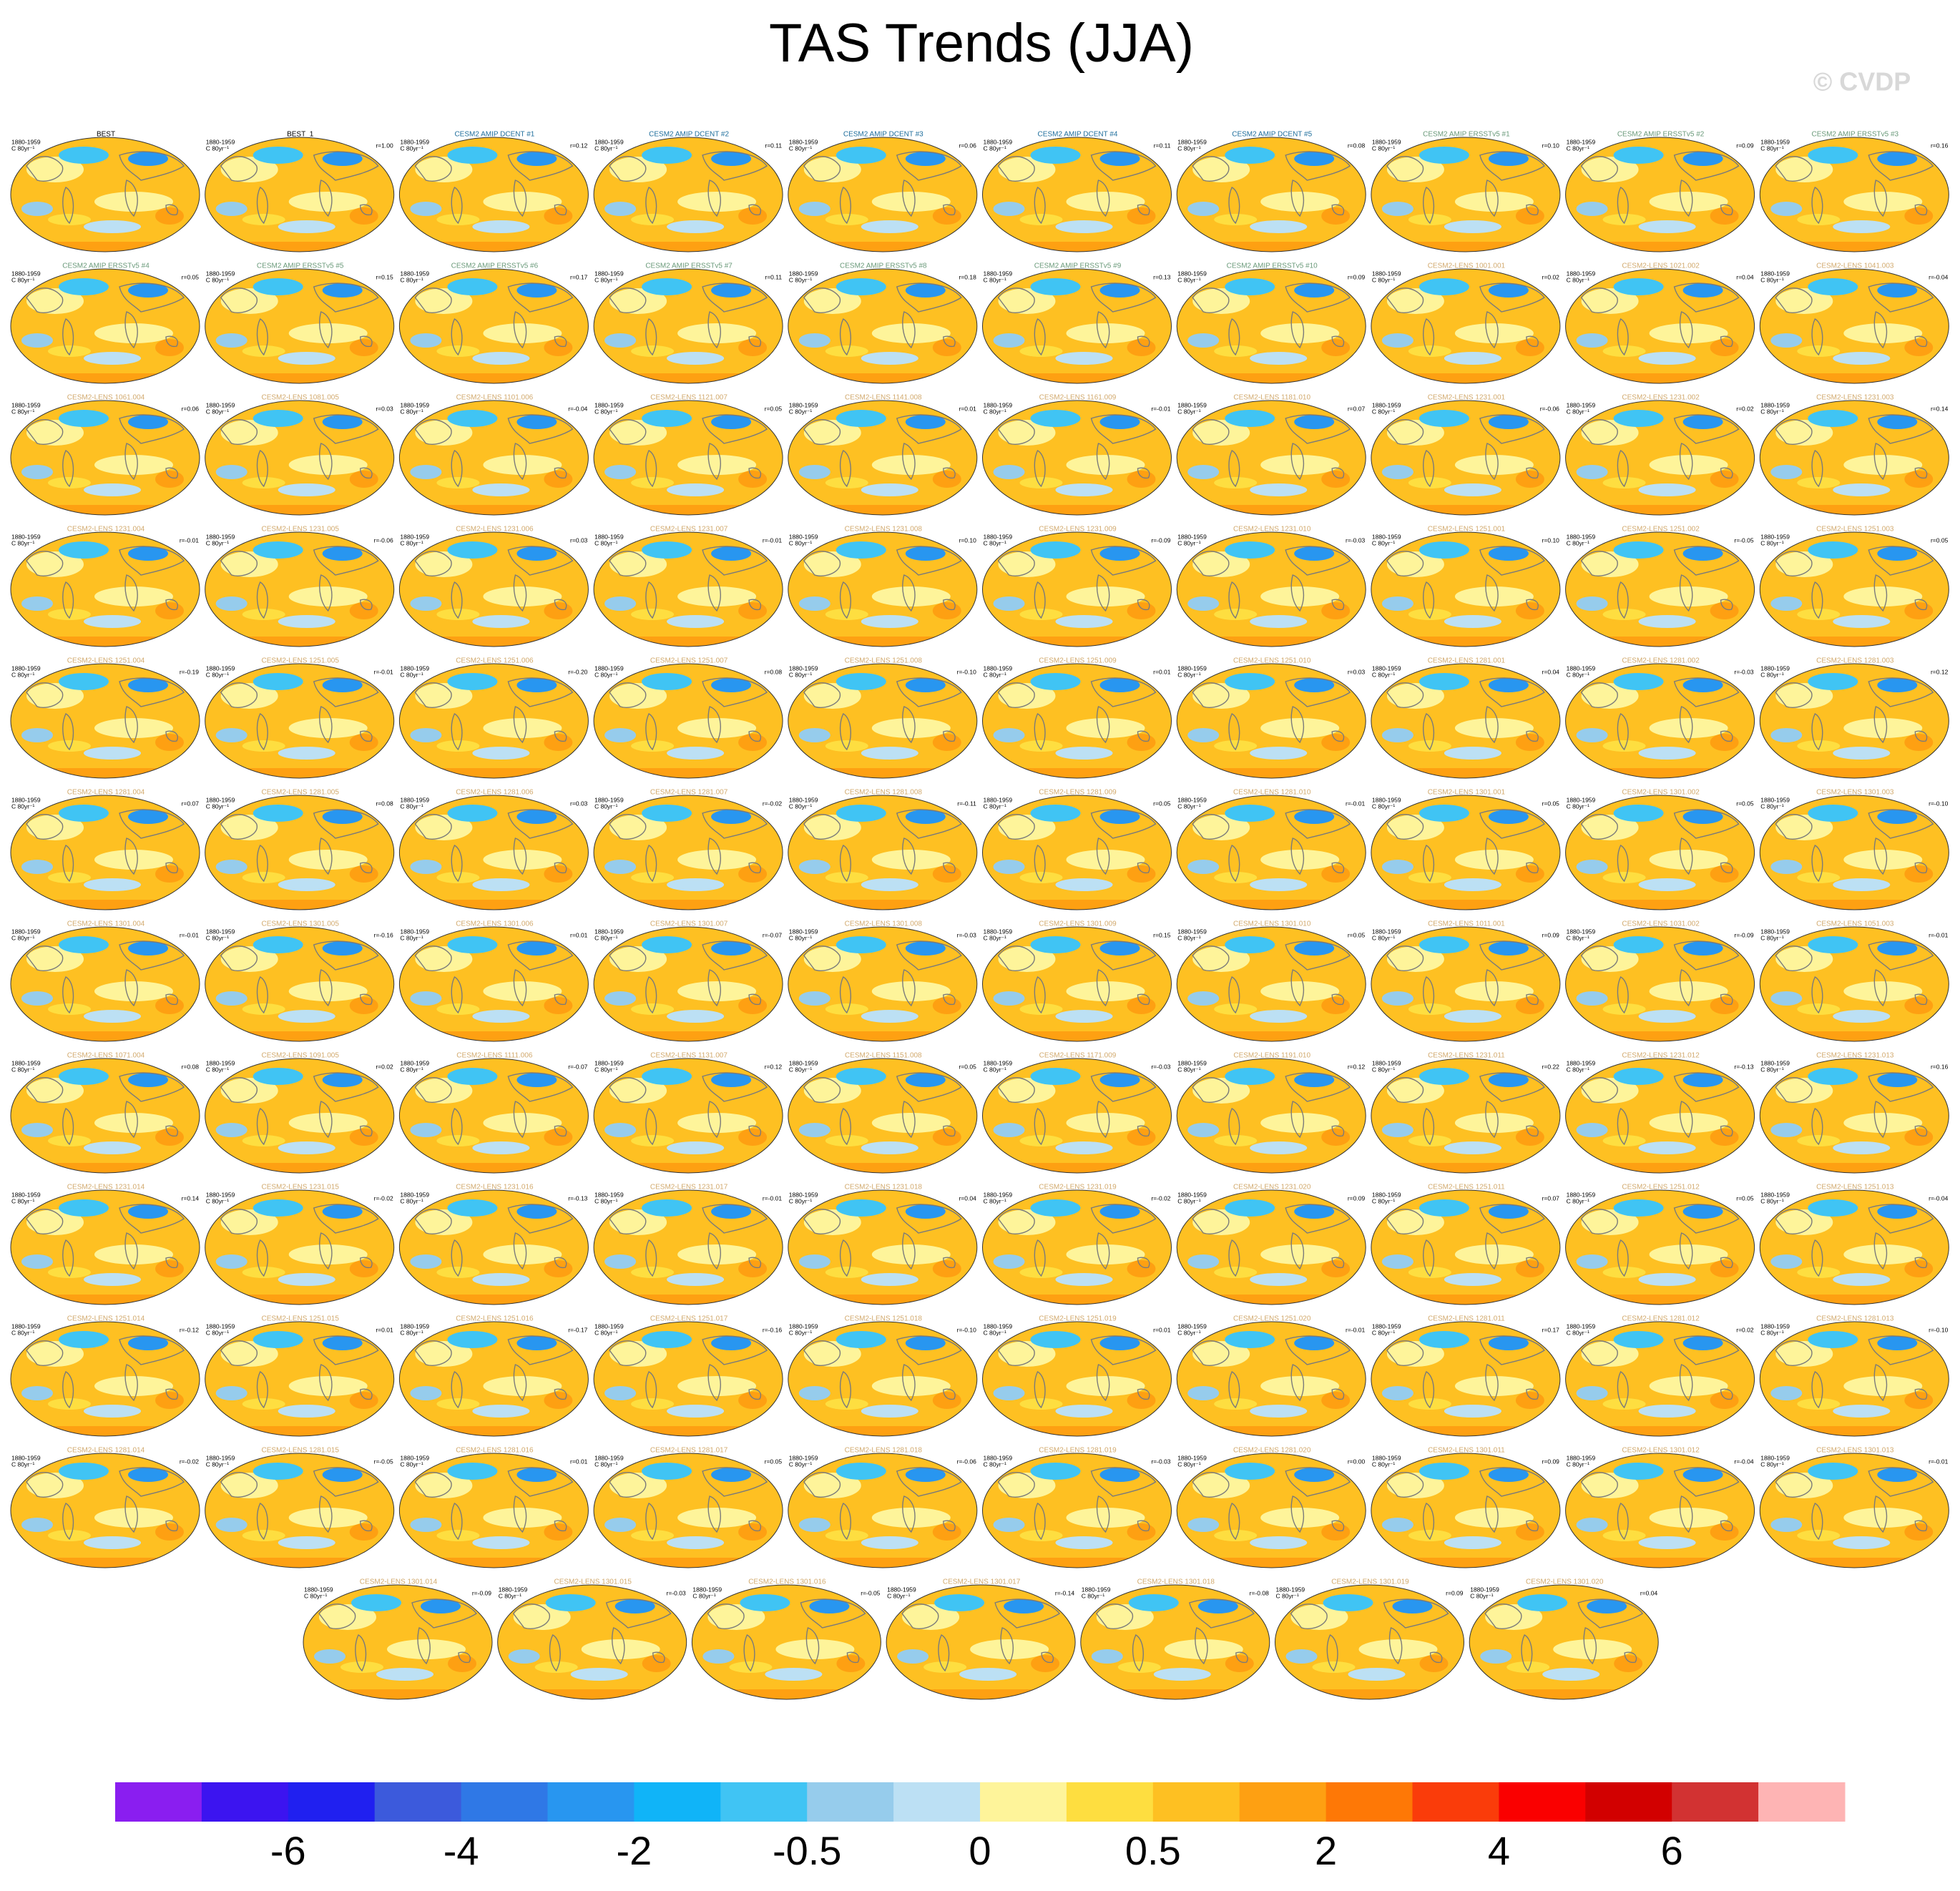 The height and width of the screenshot is (1891, 1960). What do you see at coordinates (1551, 1066) in the screenshot?
I see `panel-correlation: r=0.22` at bounding box center [1551, 1066].